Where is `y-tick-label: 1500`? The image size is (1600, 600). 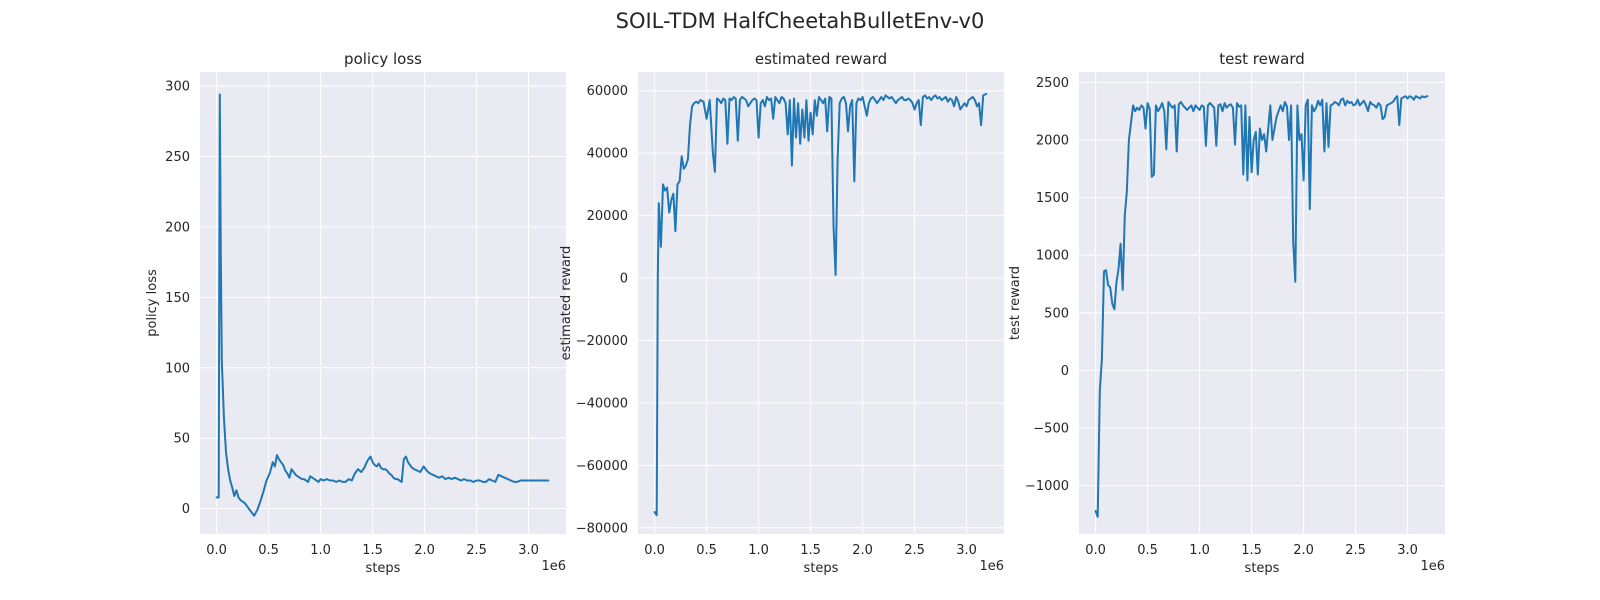 y-tick-label: 1500 is located at coordinates (1052, 198).